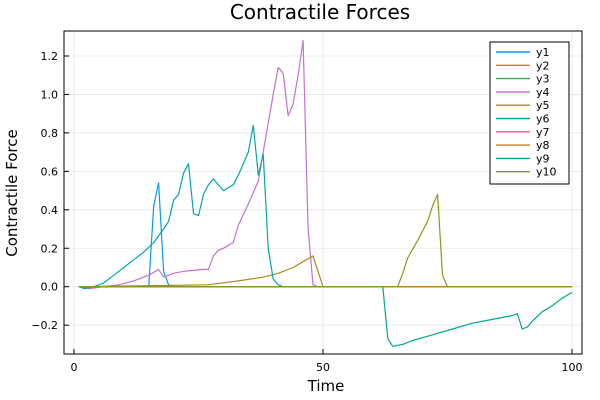 This screenshot has width=600, height=400. I want to click on legend-label-y7: y7, so click(543, 132).